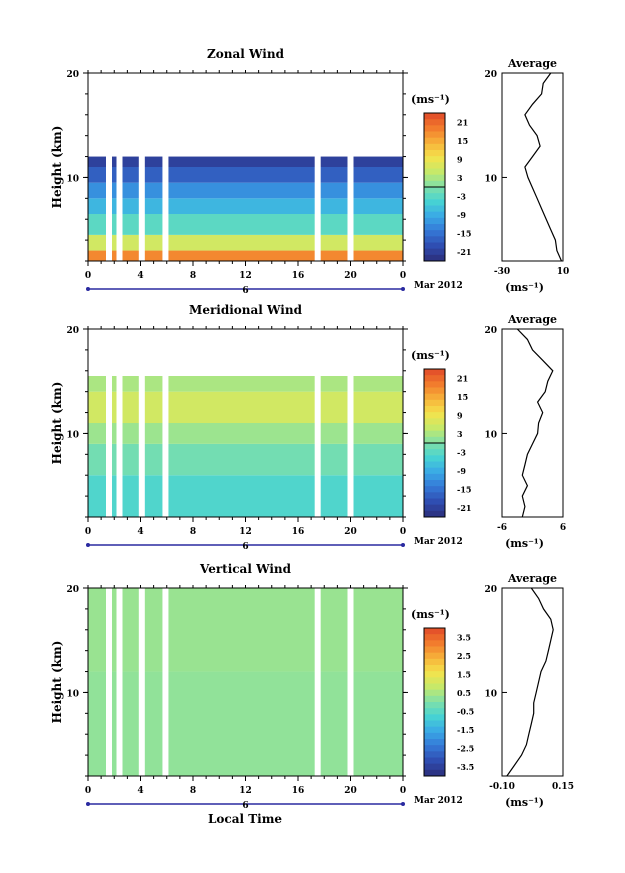 The width and height of the screenshot is (625, 873). I want to click on colorbar-label: 2.5, so click(464, 656).